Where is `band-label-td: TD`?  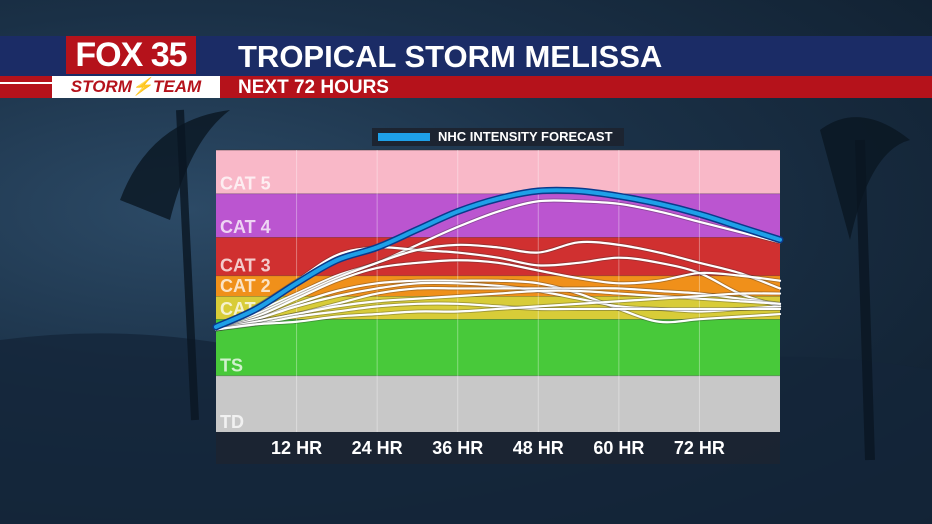 band-label-td: TD is located at coordinates (232, 422).